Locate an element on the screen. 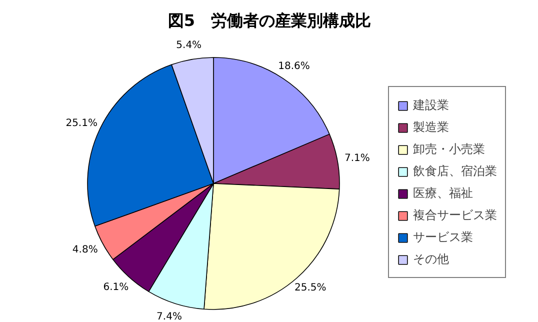  legend-label: 複合サービス業 is located at coordinates (455, 215).